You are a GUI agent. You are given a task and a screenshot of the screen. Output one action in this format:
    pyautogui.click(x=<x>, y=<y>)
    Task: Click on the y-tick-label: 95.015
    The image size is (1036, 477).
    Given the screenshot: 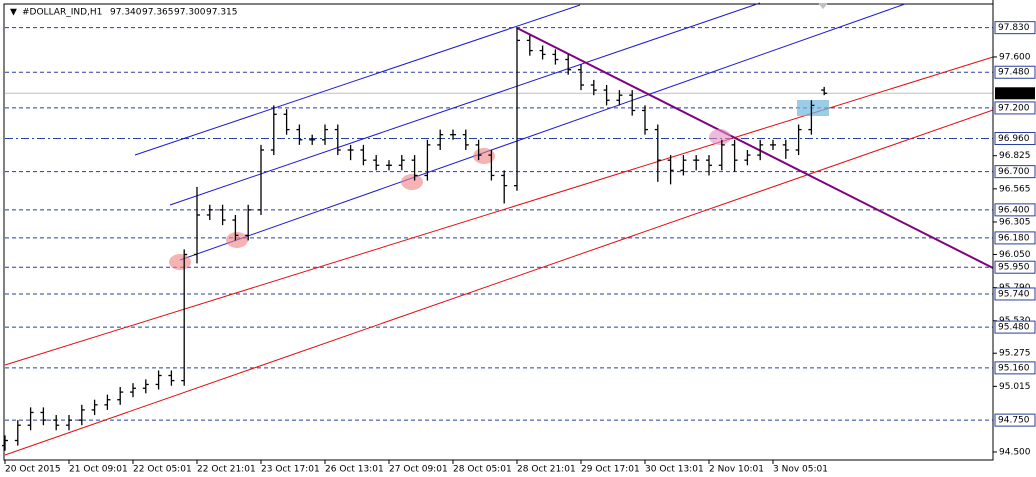 What is the action you would take?
    pyautogui.click(x=1015, y=387)
    